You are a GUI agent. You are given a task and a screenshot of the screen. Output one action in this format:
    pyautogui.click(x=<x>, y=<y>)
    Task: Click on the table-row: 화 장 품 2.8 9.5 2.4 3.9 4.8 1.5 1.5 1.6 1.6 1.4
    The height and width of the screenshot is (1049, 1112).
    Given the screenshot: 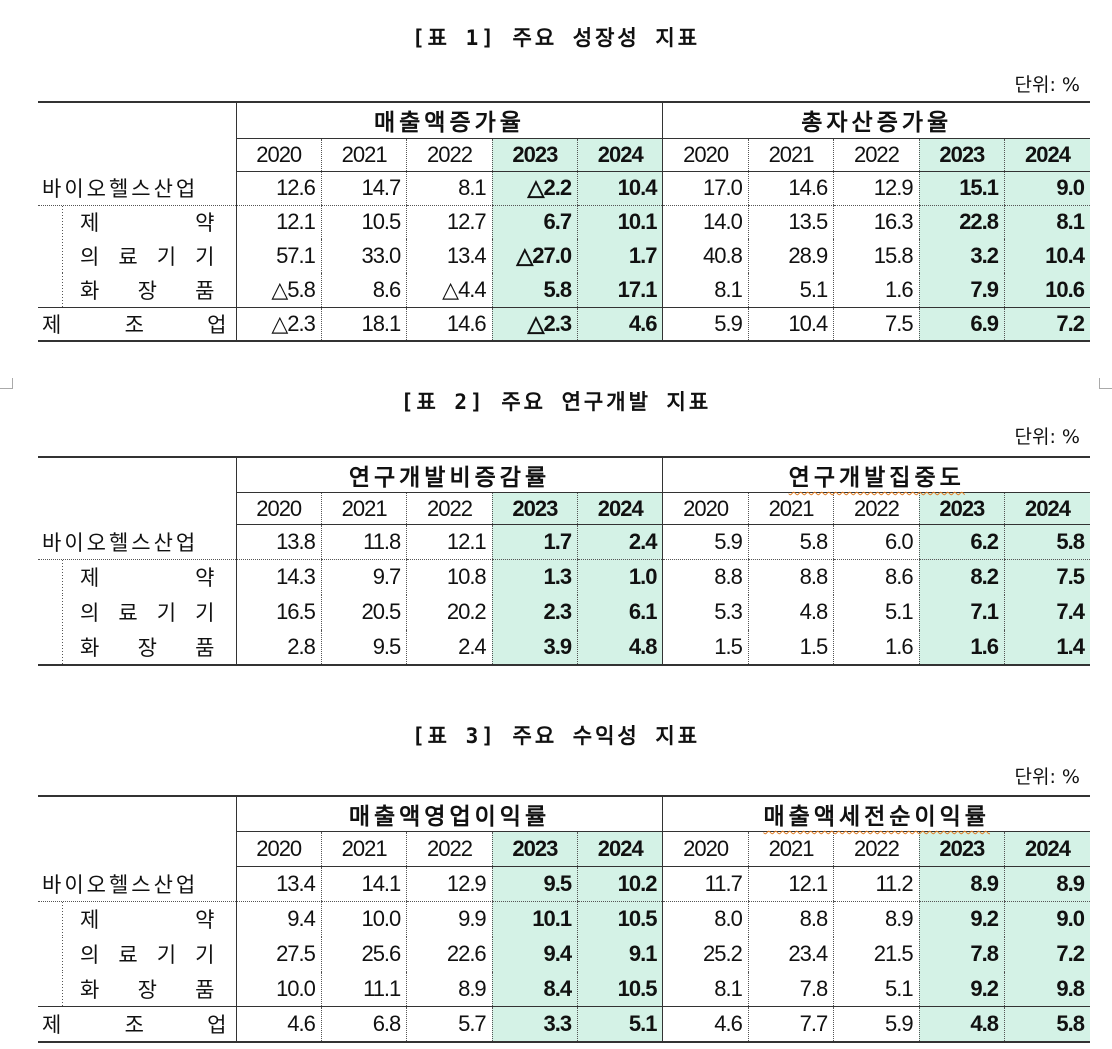 What is the action you would take?
    pyautogui.click(x=564, y=647)
    